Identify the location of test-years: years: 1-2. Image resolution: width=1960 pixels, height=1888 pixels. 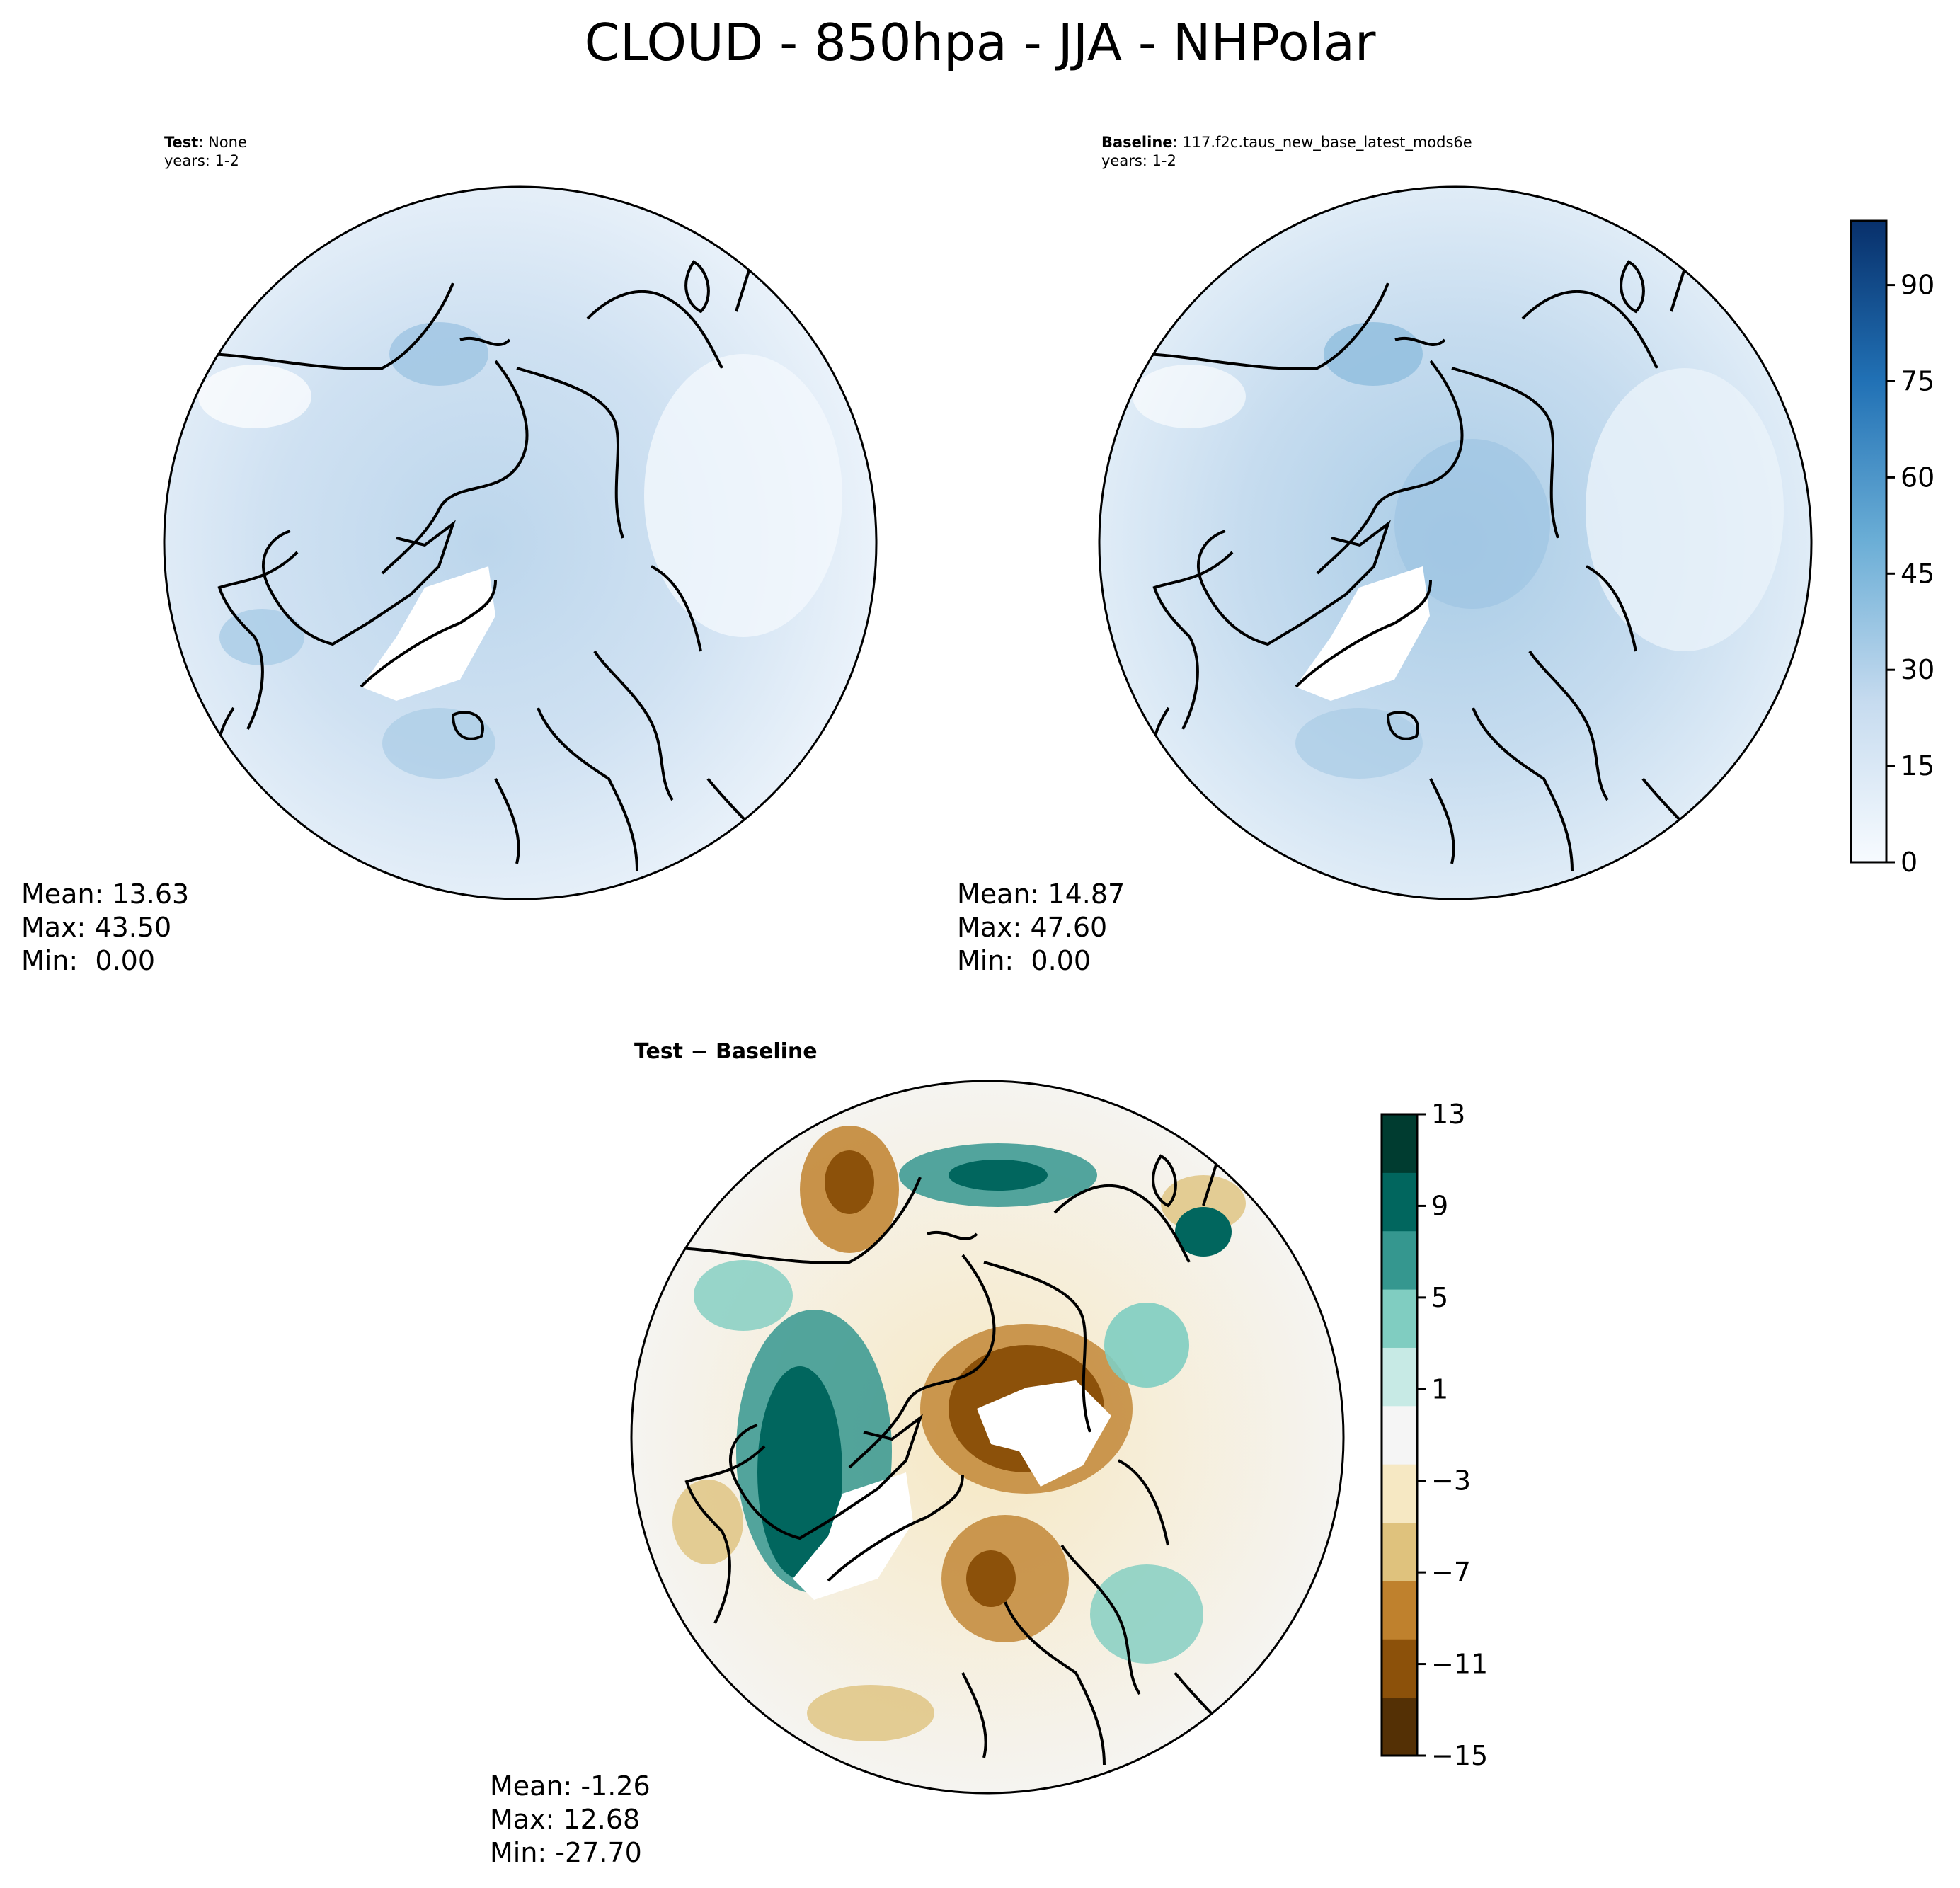
(201, 160).